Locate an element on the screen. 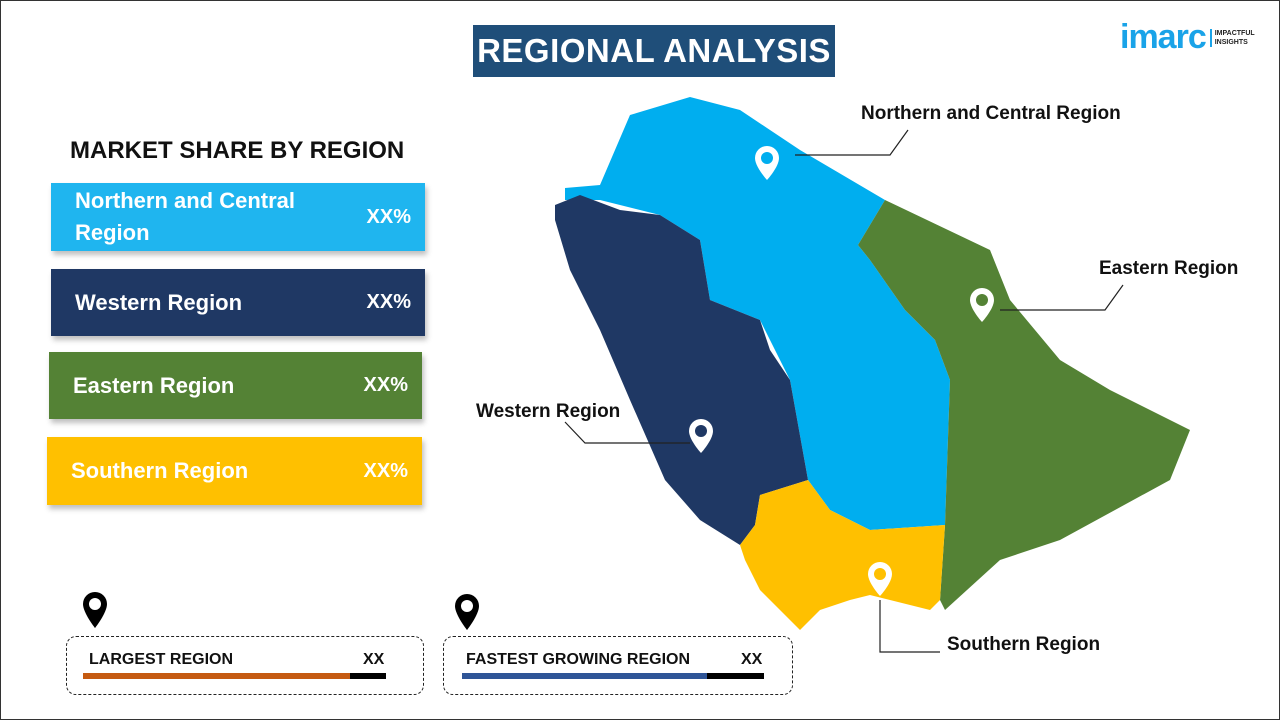  callout-line-west is located at coordinates (627, 432).